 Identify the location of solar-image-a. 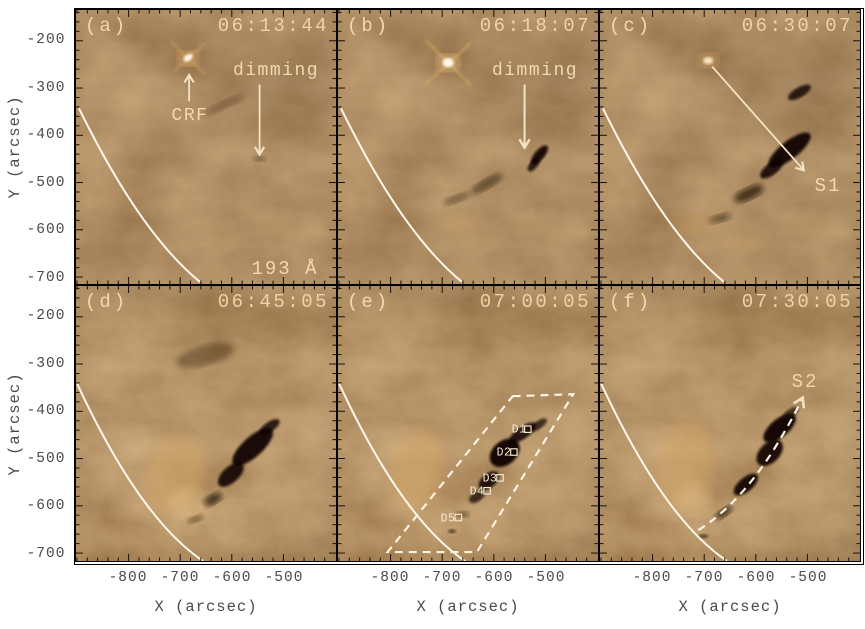
(206, 147).